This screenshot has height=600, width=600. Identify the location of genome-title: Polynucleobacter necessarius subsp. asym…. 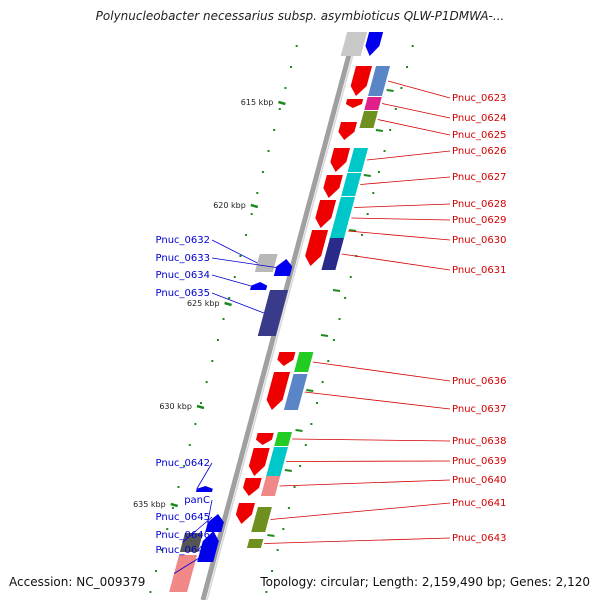
(300, 16).